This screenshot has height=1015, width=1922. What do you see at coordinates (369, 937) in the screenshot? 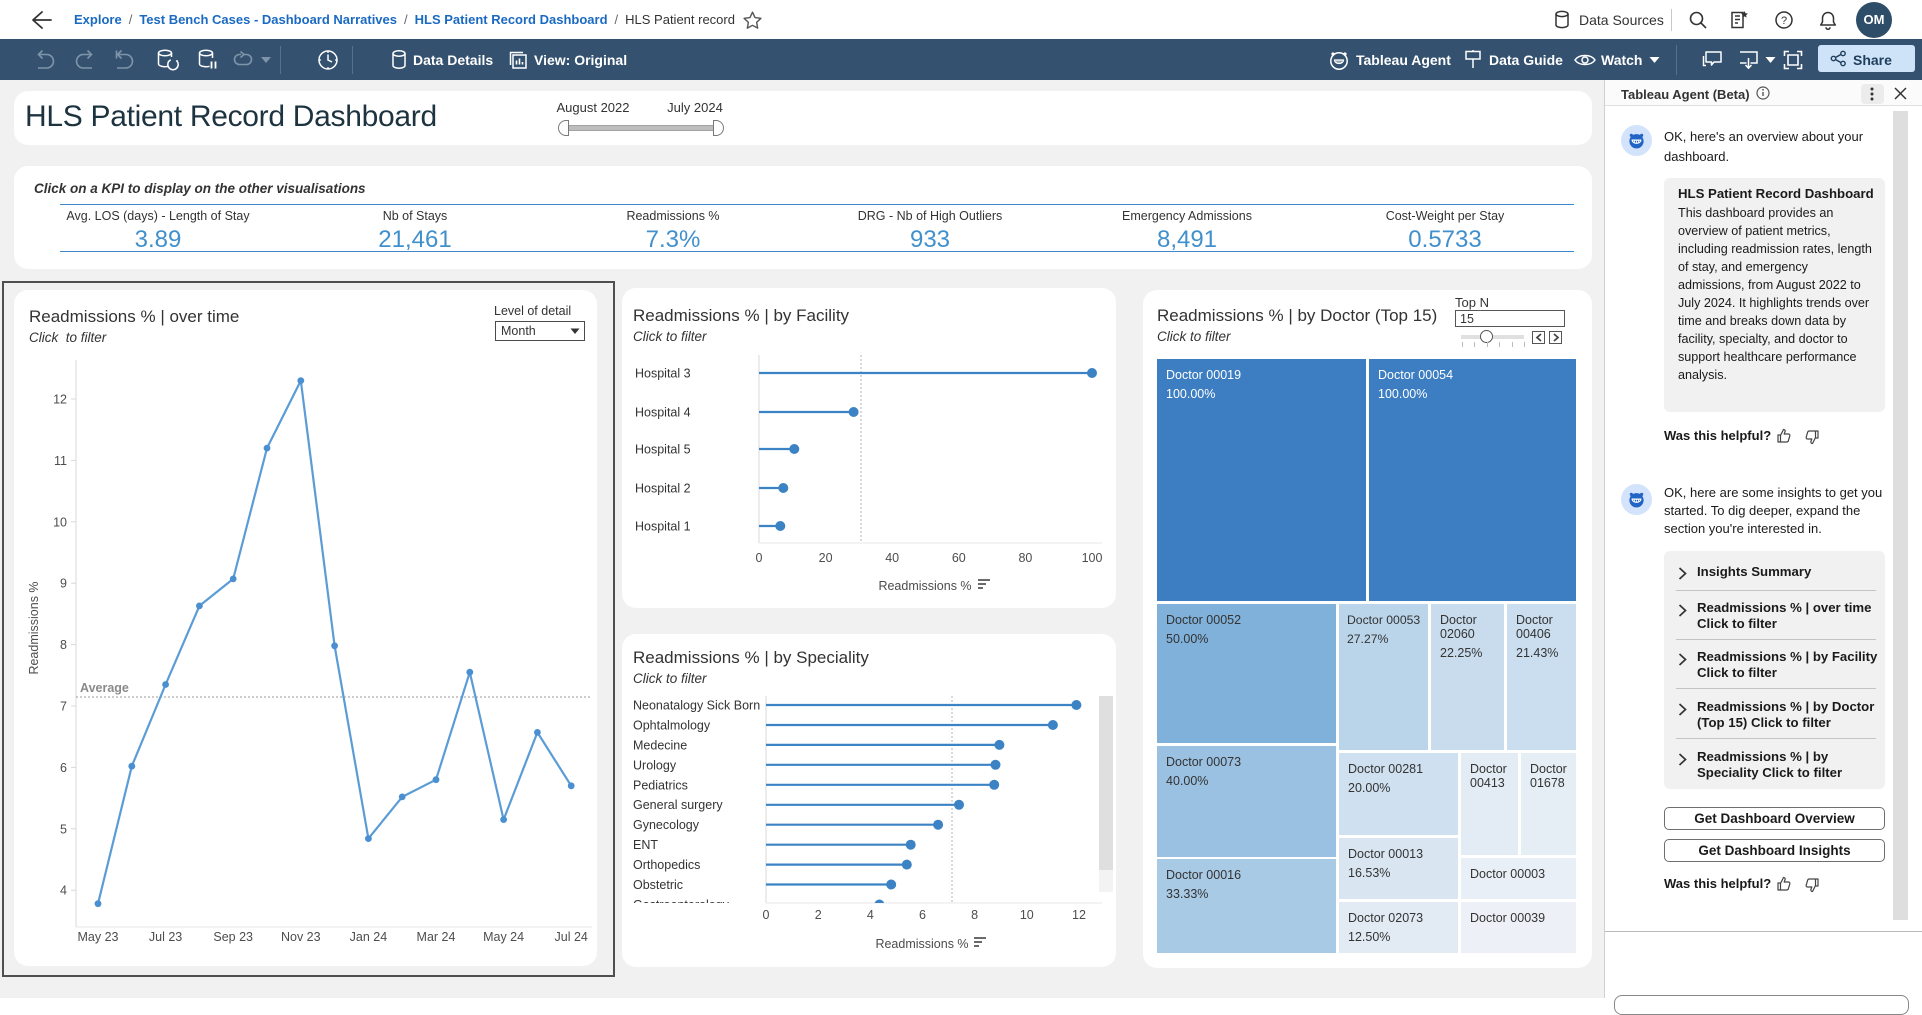
I see `svg-text: Jan 24` at bounding box center [369, 937].